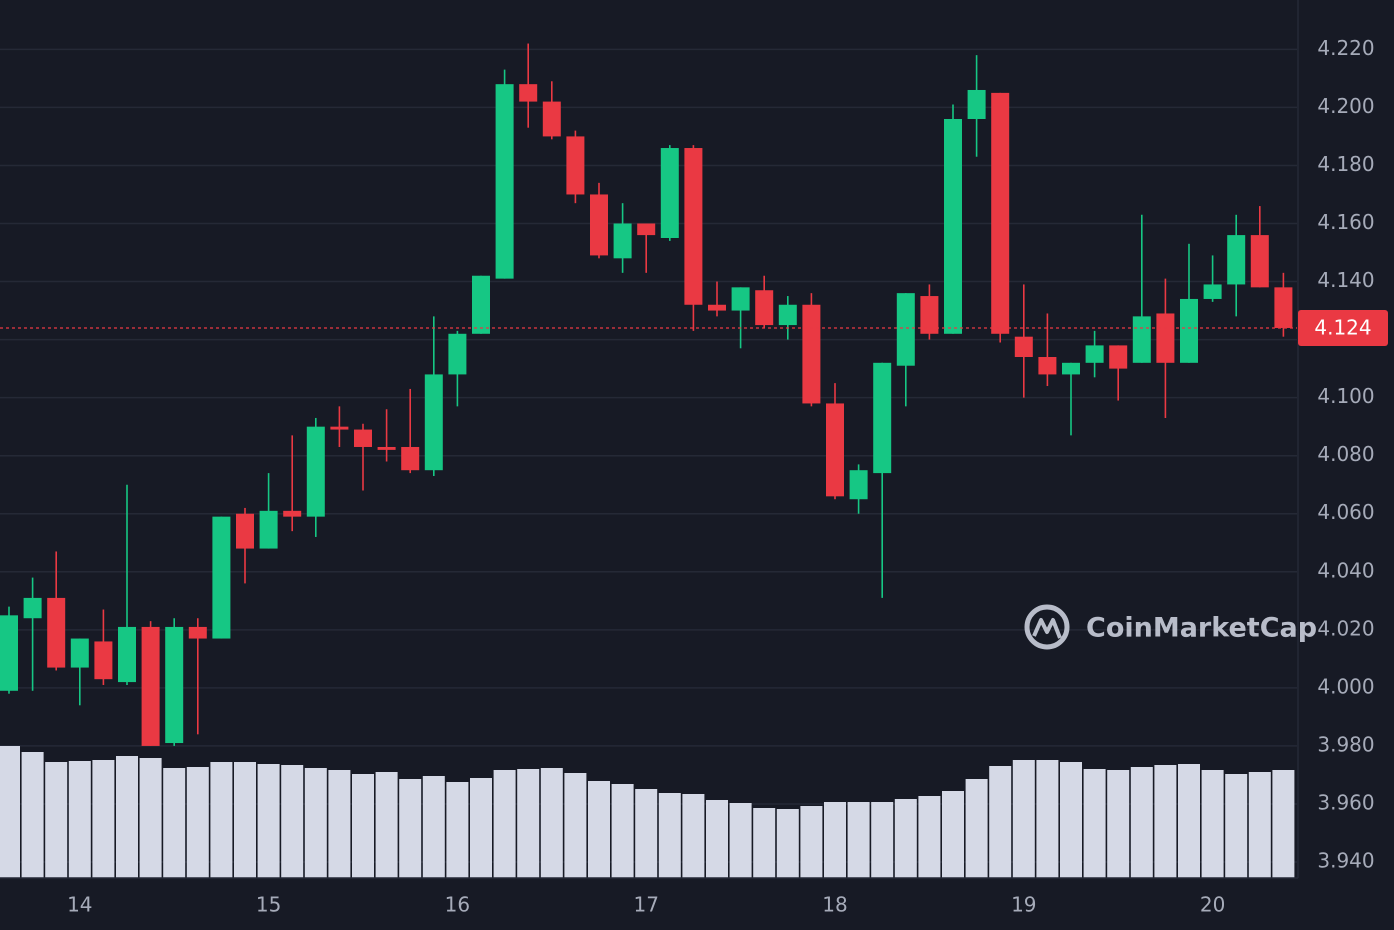 Image resolution: width=1394 pixels, height=930 pixels. I want to click on y-tick-label: 4.060, so click(1345, 512).